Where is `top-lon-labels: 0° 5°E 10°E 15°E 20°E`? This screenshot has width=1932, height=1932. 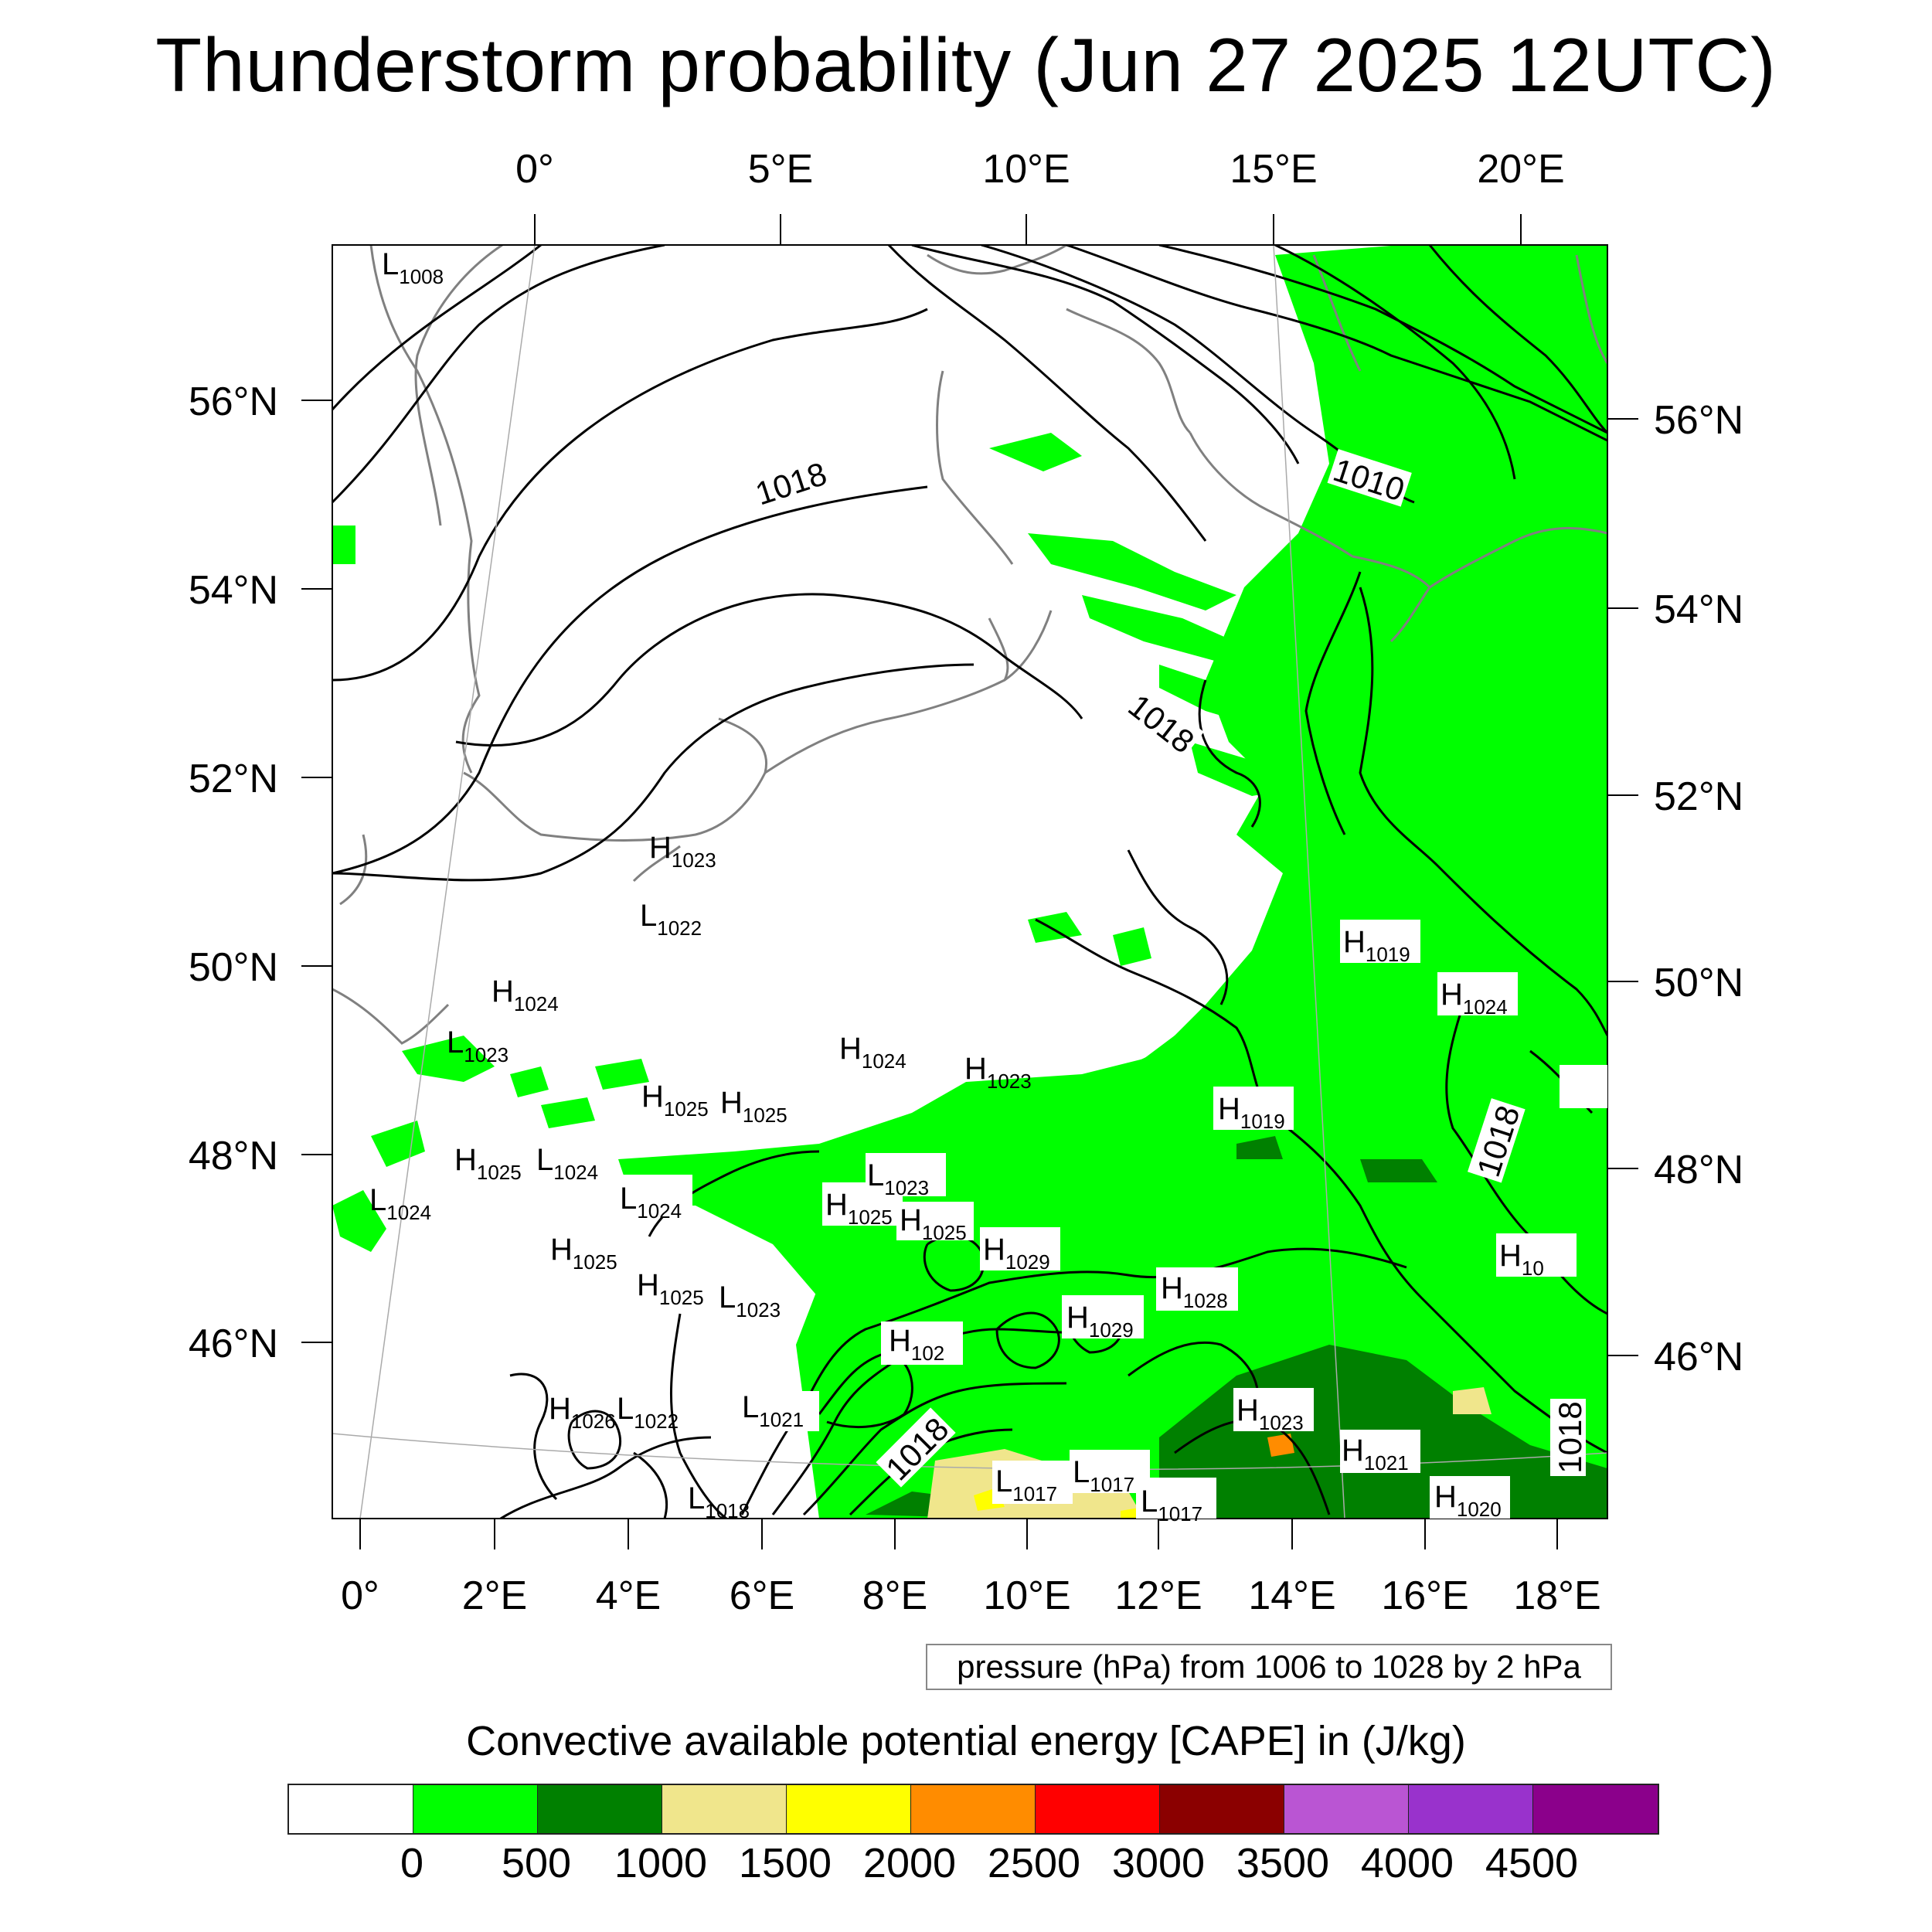 top-lon-labels: 0° 5°E 10°E 15°E 20°E is located at coordinates (1040, 169).